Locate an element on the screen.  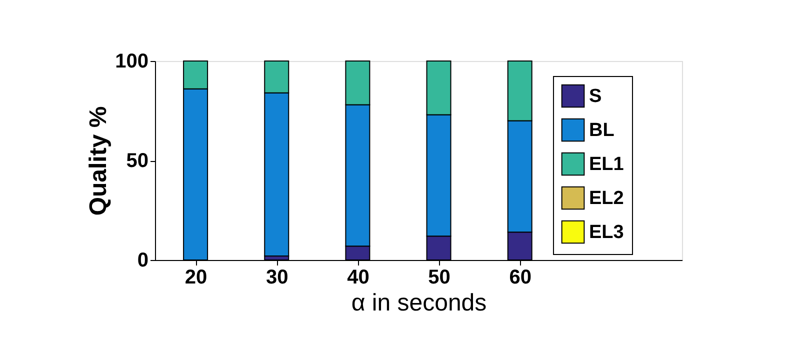
x-tick-label: 30 is located at coordinates (277, 277).